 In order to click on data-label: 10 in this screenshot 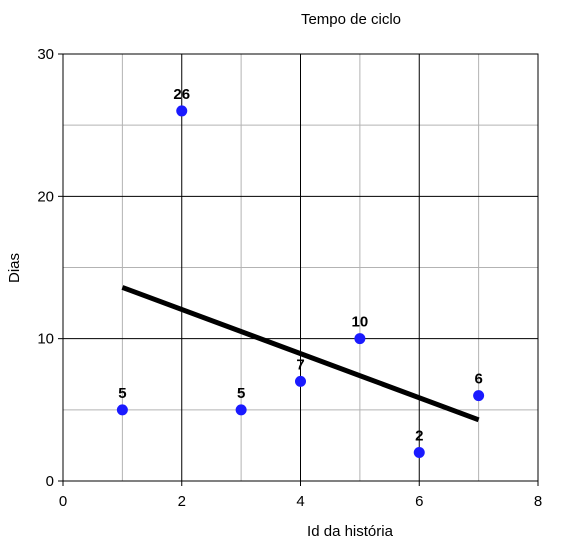, I will do `click(360, 322)`.